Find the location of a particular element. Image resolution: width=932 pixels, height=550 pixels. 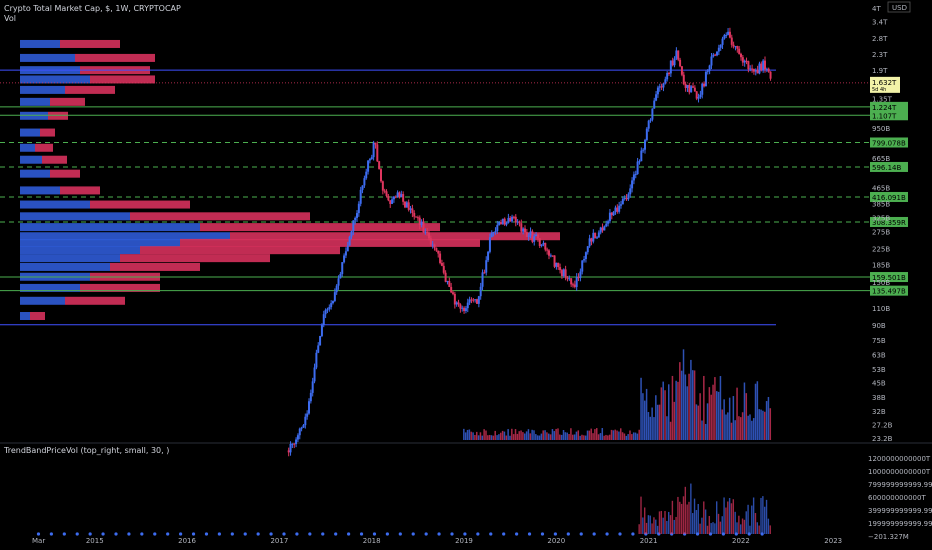

price-axis-tick: 665B is located at coordinates (881, 159).